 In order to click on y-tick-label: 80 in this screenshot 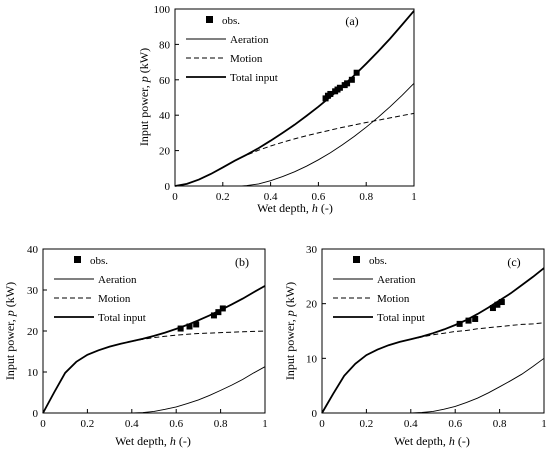, I will do `click(165, 45)`.